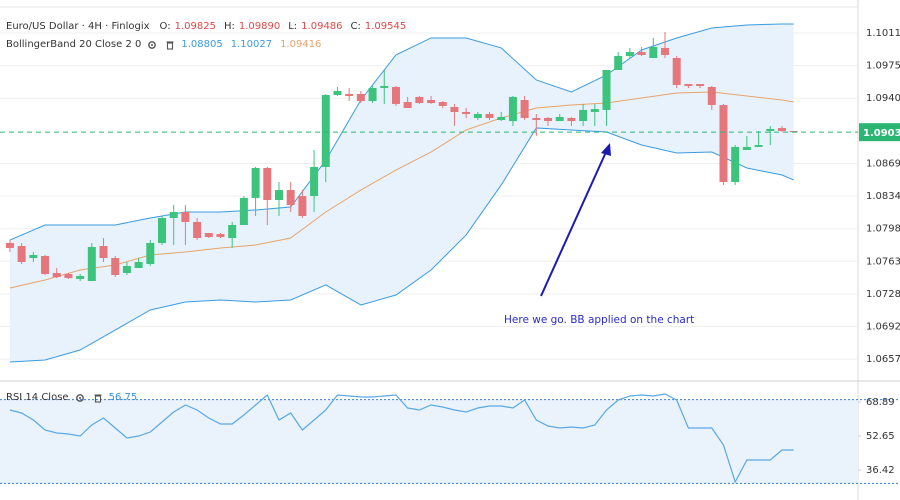 The image size is (900, 500). Describe the element at coordinates (883, 163) in the screenshot. I see `y-tick-label: 1.08696` at that location.